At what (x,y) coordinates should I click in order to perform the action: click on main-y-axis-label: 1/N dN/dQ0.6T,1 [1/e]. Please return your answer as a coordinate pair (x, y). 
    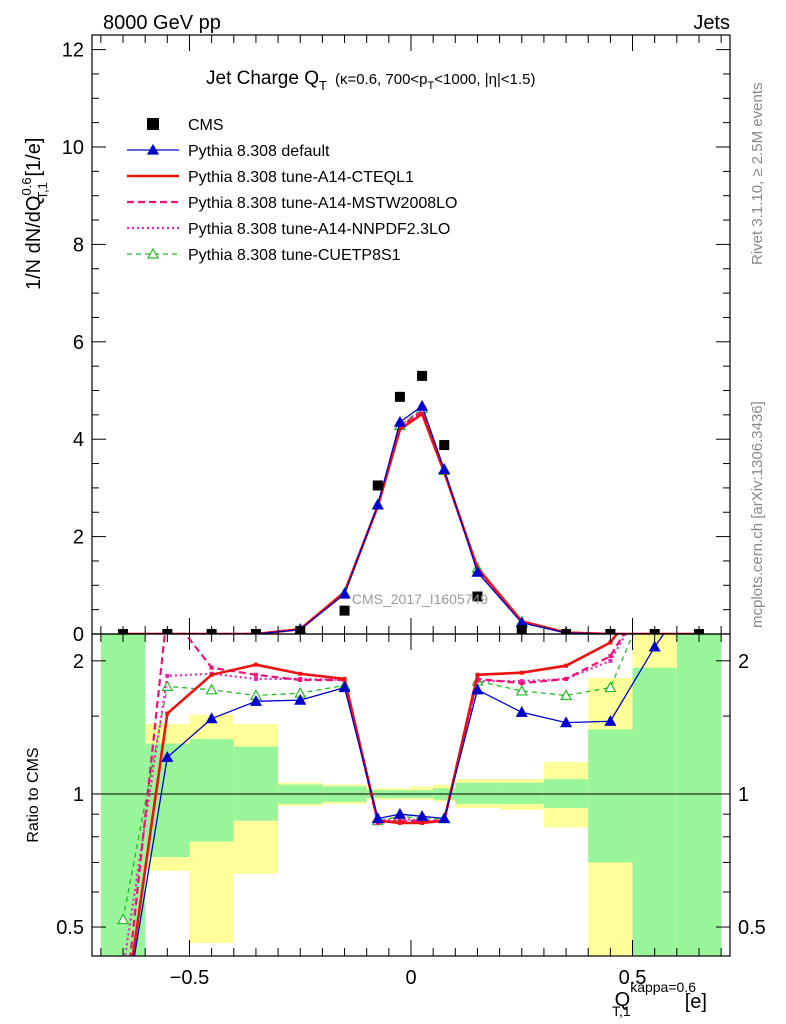
    Looking at the image, I should click on (34, 214).